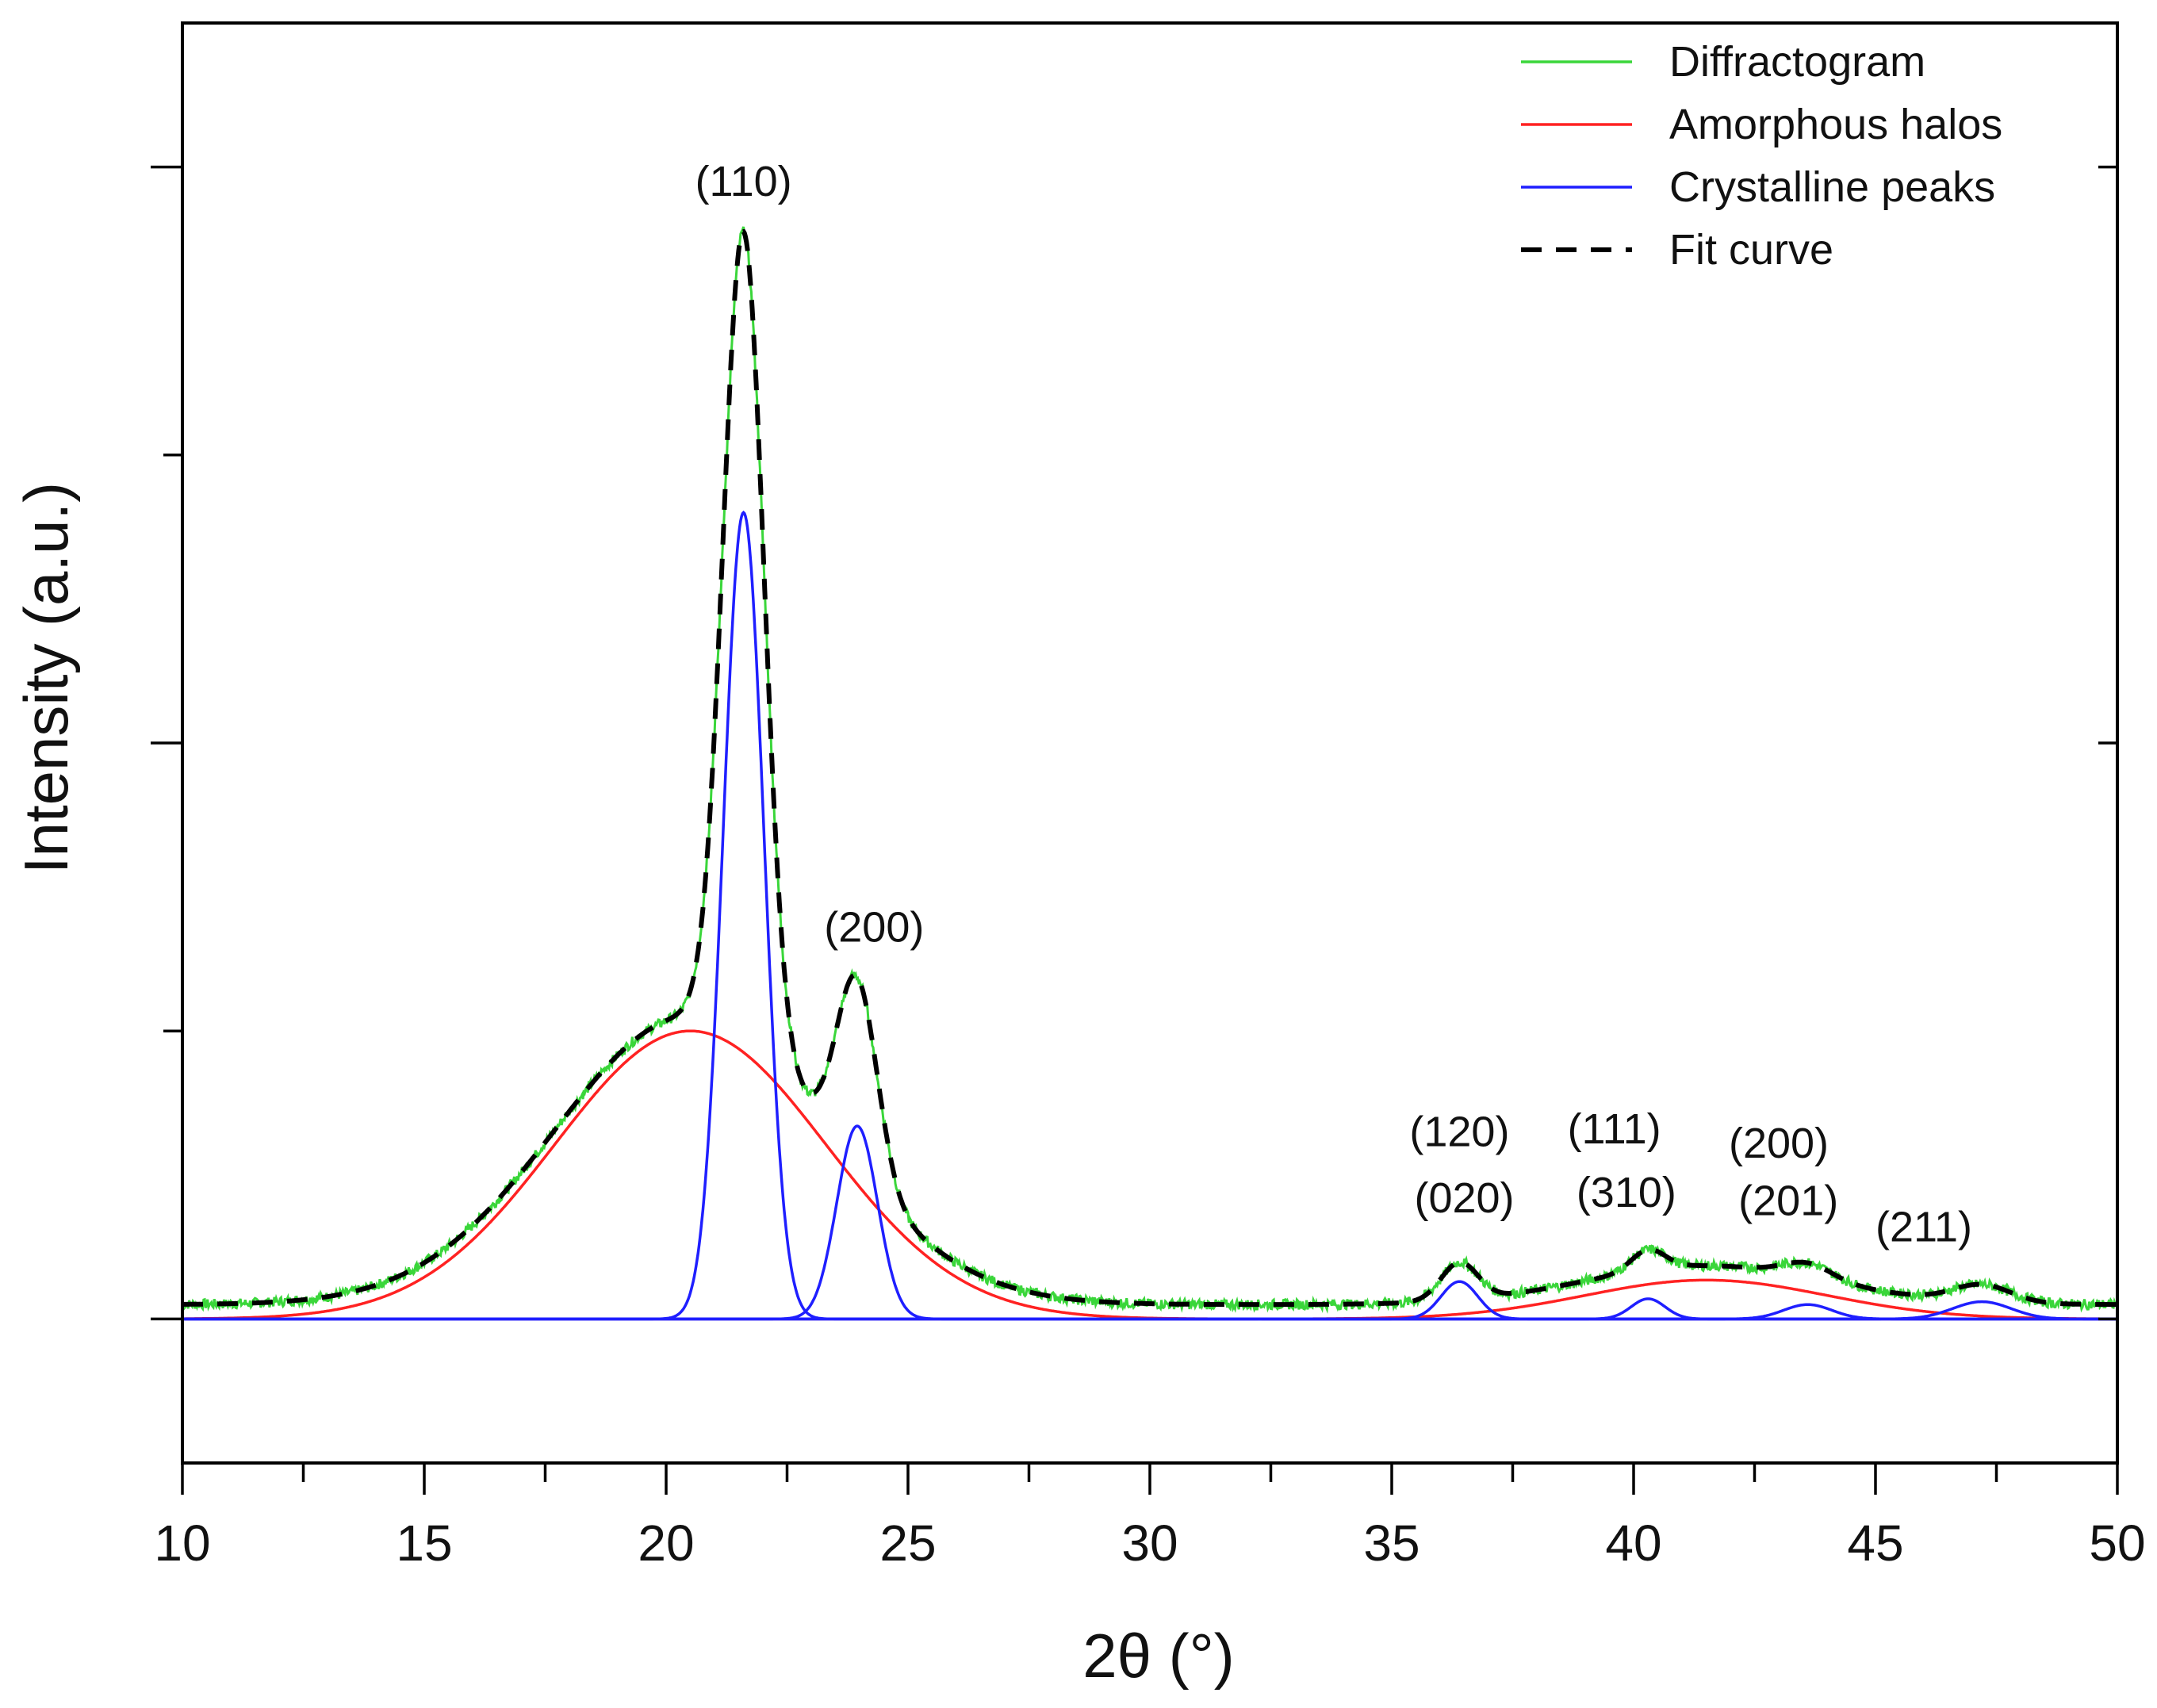  Describe the element at coordinates (1626, 1192) in the screenshot. I see `peak-label: (310)` at that location.